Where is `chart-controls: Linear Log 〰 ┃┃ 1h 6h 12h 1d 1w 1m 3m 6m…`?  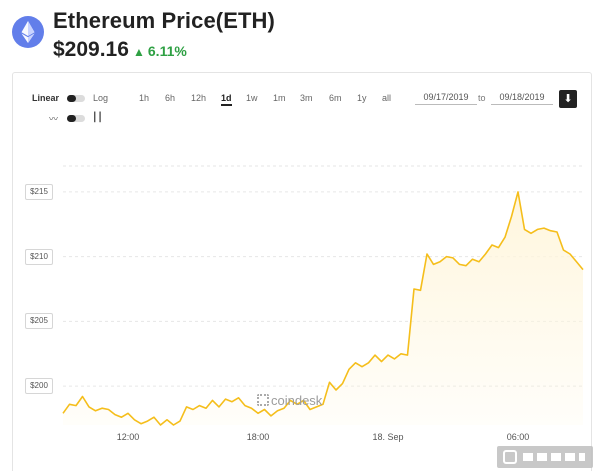
chart-controls: Linear Log 〰 ┃┃ 1h 6h 12h 1d 1w 1m 3m 6m… is located at coordinates (303, 103).